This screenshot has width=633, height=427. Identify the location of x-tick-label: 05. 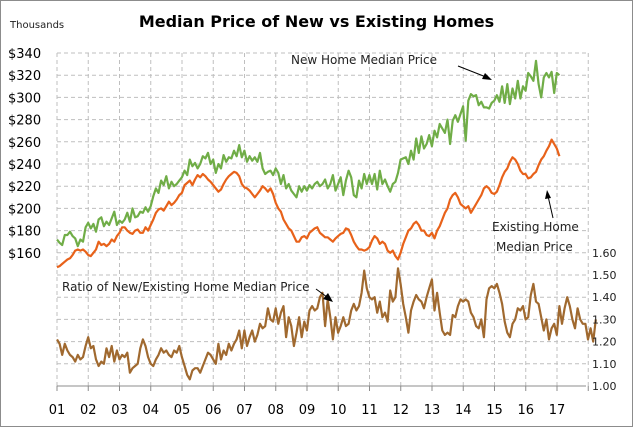
(182, 410).